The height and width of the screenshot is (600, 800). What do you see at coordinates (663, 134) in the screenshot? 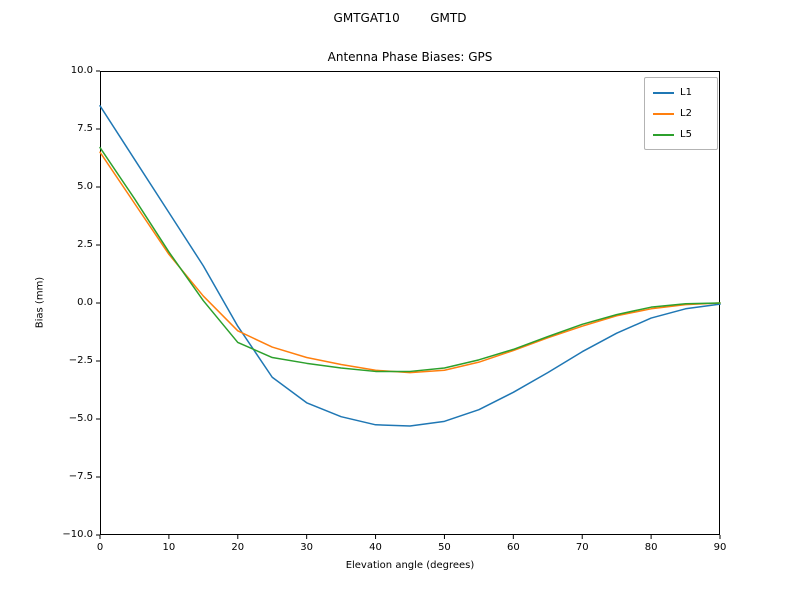
I see `legend-line-swatch-l5` at bounding box center [663, 134].